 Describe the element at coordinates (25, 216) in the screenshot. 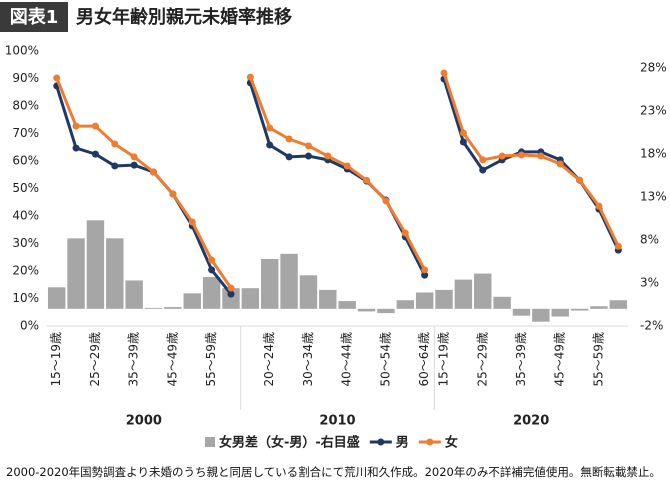

I see `y-tick-label: 40%` at that location.